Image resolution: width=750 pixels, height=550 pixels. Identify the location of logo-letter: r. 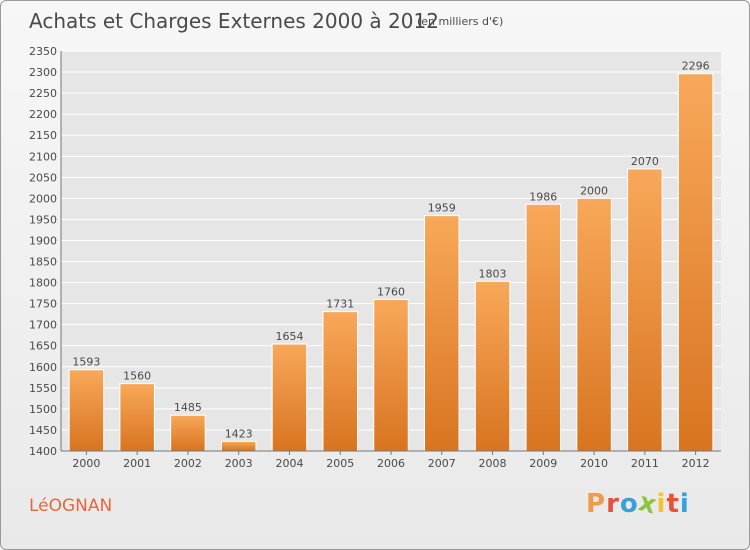
(613, 504).